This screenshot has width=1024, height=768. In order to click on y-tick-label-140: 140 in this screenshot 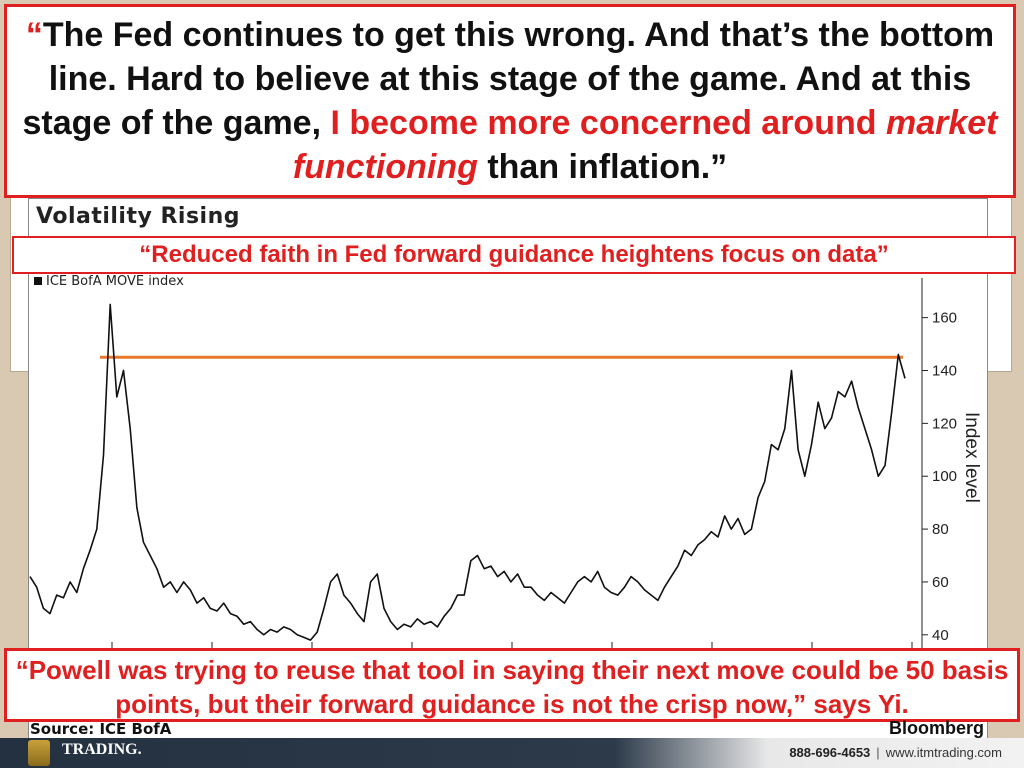, I will do `click(944, 371)`.